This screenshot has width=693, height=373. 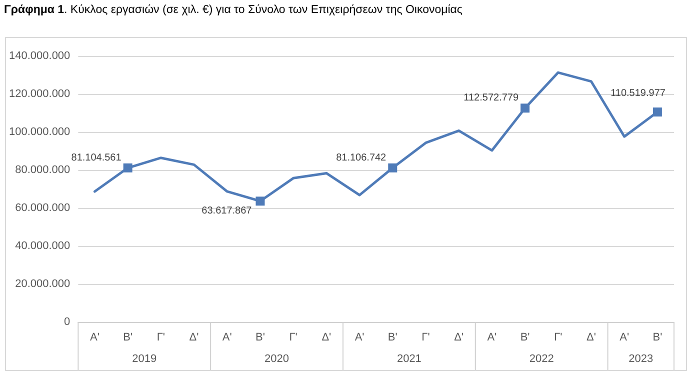 What do you see at coordinates (638, 94) in the screenshot?
I see `data-label: 110.519.977` at bounding box center [638, 94].